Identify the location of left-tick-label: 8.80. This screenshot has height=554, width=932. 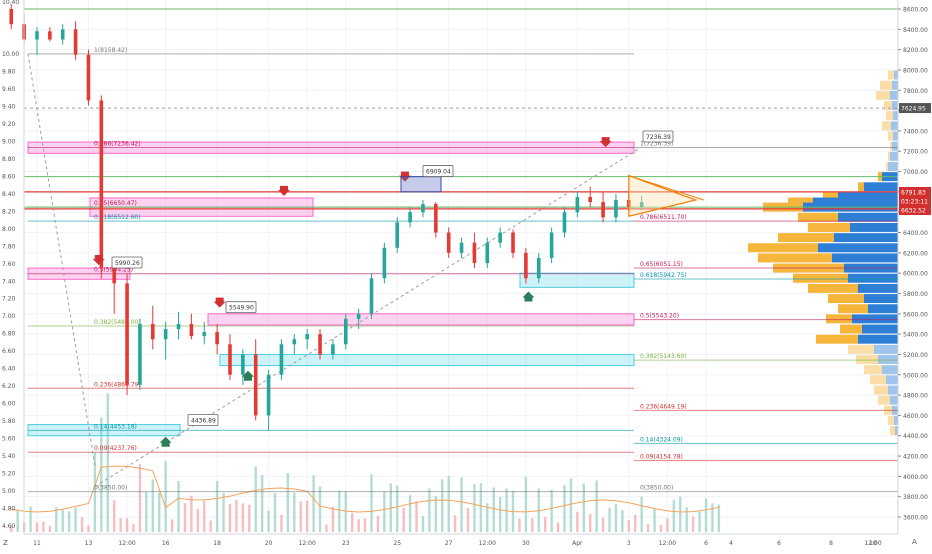
(9, 159).